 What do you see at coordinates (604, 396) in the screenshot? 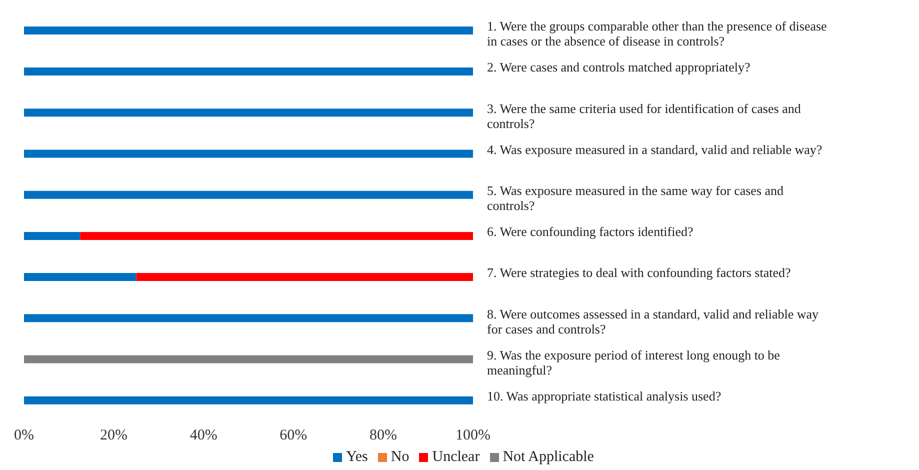
I see `y-tick-label: 10. Was appropriate statistical analysis used?` at bounding box center [604, 396].